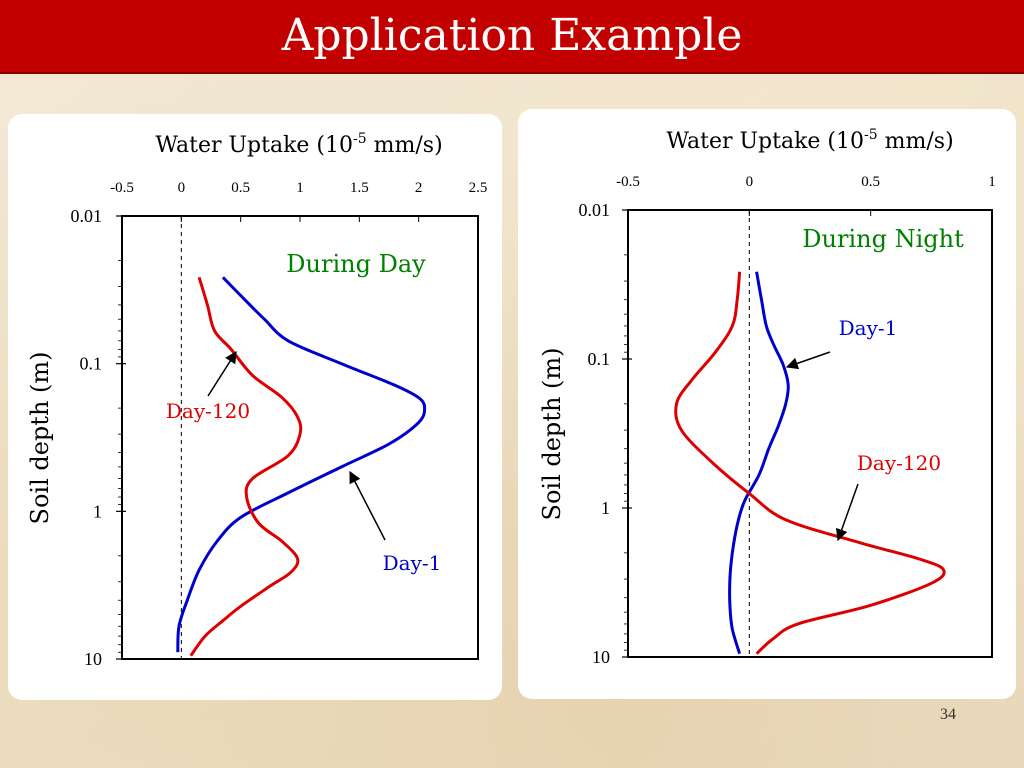  I want to click on x-tick-label: 1.5, so click(359, 188).